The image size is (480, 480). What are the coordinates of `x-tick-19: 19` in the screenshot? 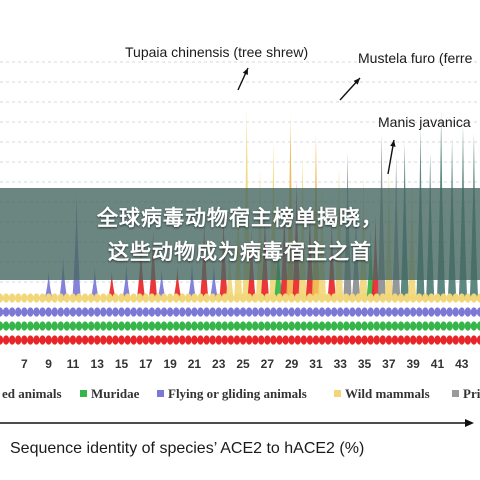 It's located at (170, 364).